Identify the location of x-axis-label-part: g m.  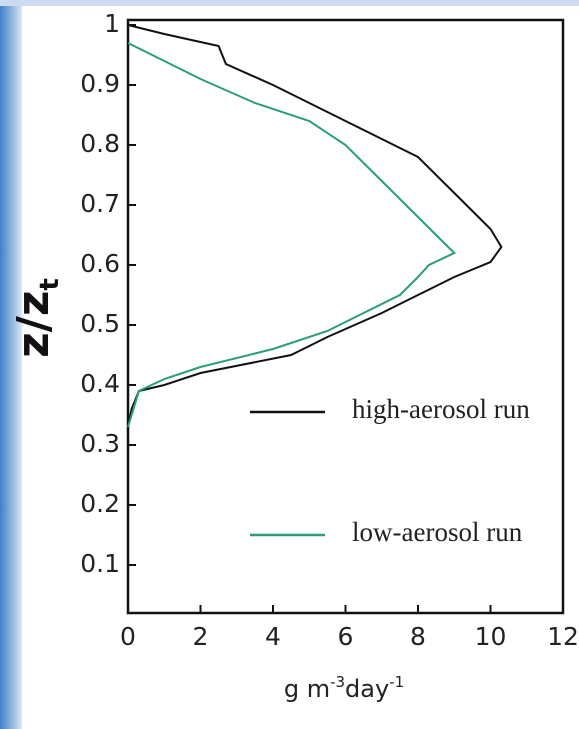
(307, 689).